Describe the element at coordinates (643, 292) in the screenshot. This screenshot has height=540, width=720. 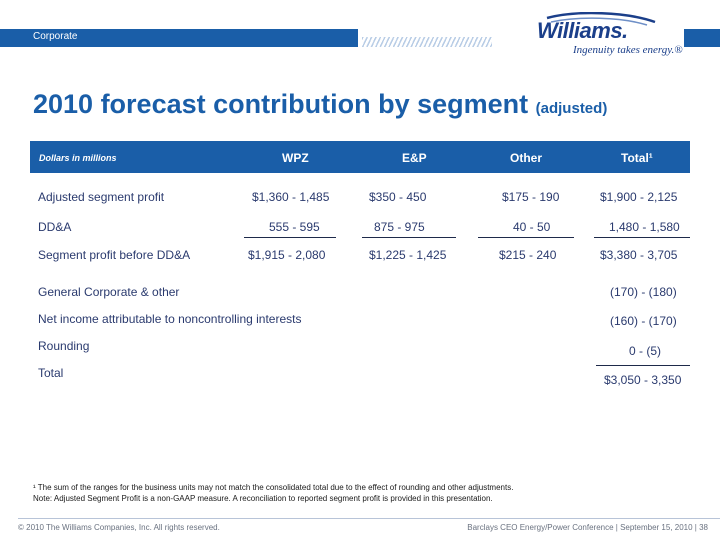
I see `cell-total: (170) - (180)` at that location.